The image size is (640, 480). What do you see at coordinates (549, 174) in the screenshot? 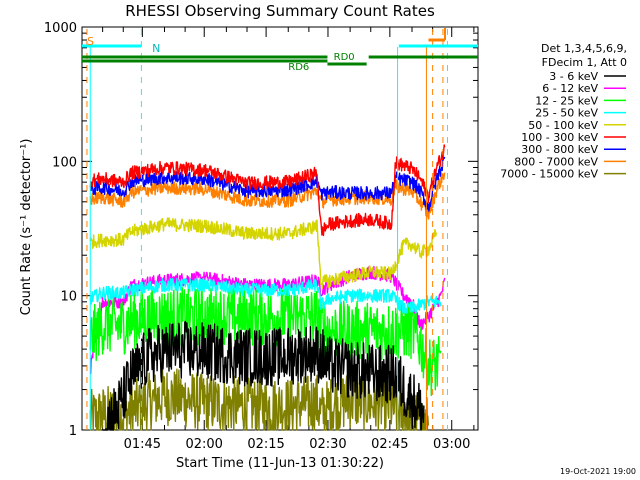
I see `legend-label: 7000 - 15000 keV` at bounding box center [549, 174].